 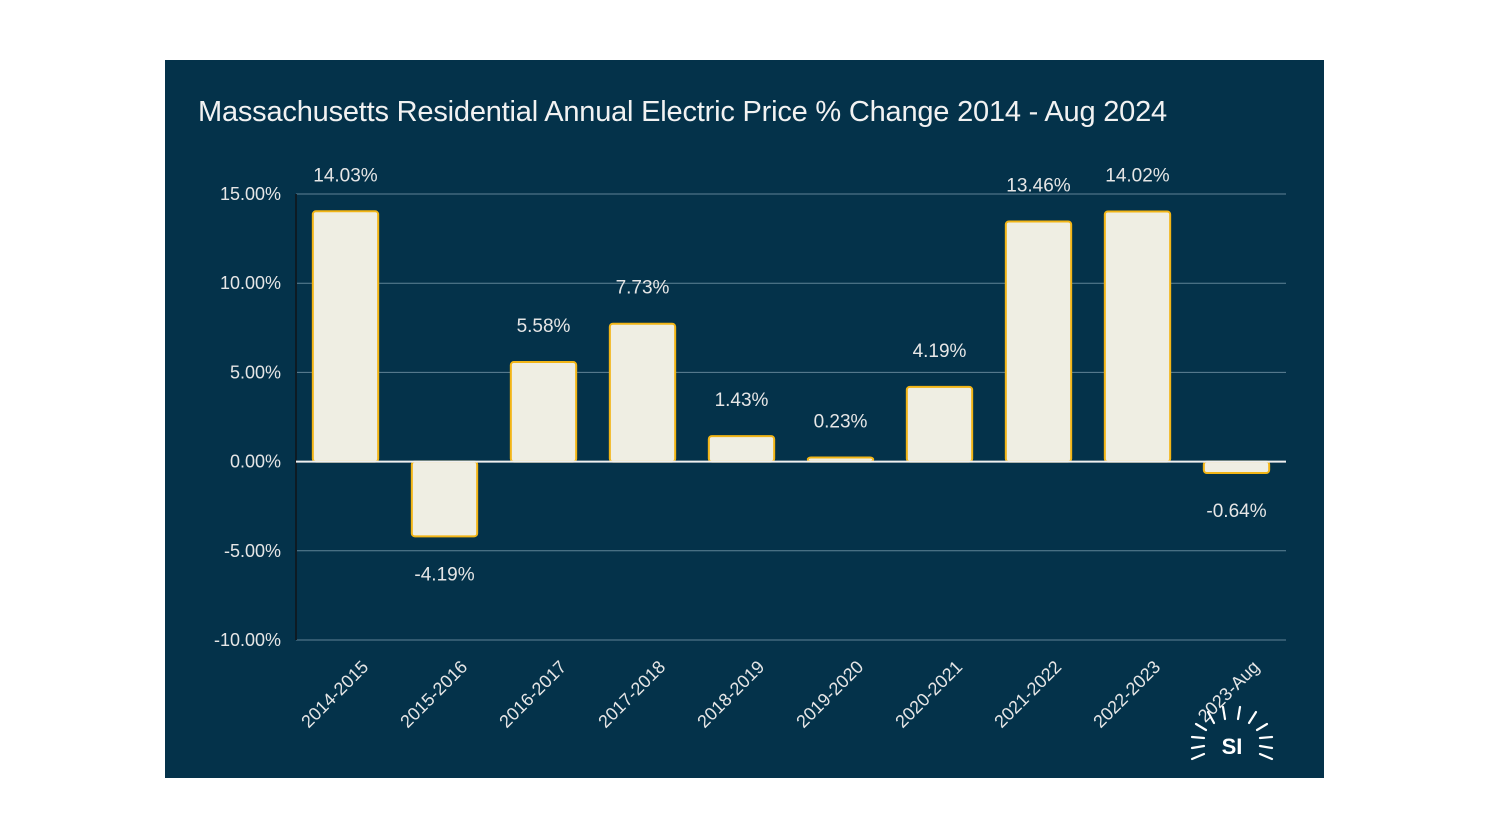 I want to click on x-tick-label: 2017-2018, so click(x=631, y=694).